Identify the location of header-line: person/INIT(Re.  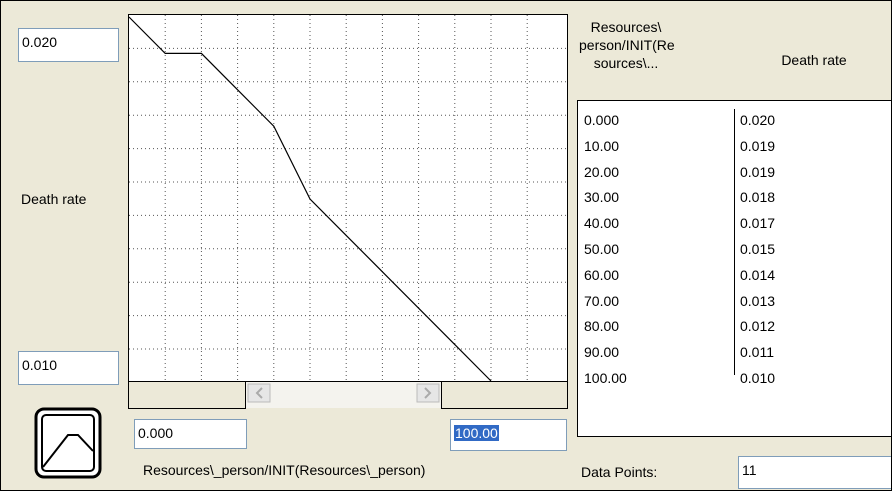
(627, 45).